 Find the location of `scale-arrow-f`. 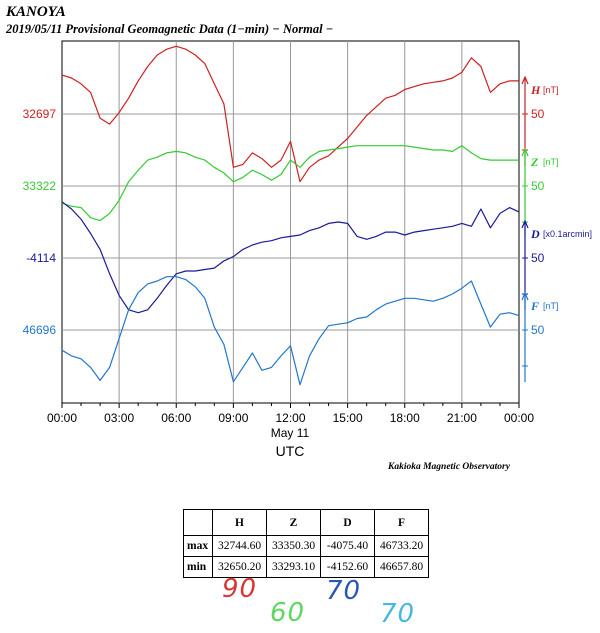

scale-arrow-f is located at coordinates (525, 296).